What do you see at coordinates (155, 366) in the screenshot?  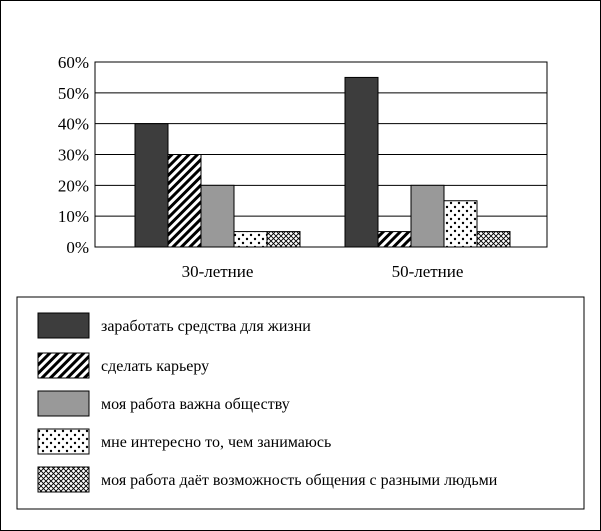 I see `legend-label: сделать карьеру` at bounding box center [155, 366].